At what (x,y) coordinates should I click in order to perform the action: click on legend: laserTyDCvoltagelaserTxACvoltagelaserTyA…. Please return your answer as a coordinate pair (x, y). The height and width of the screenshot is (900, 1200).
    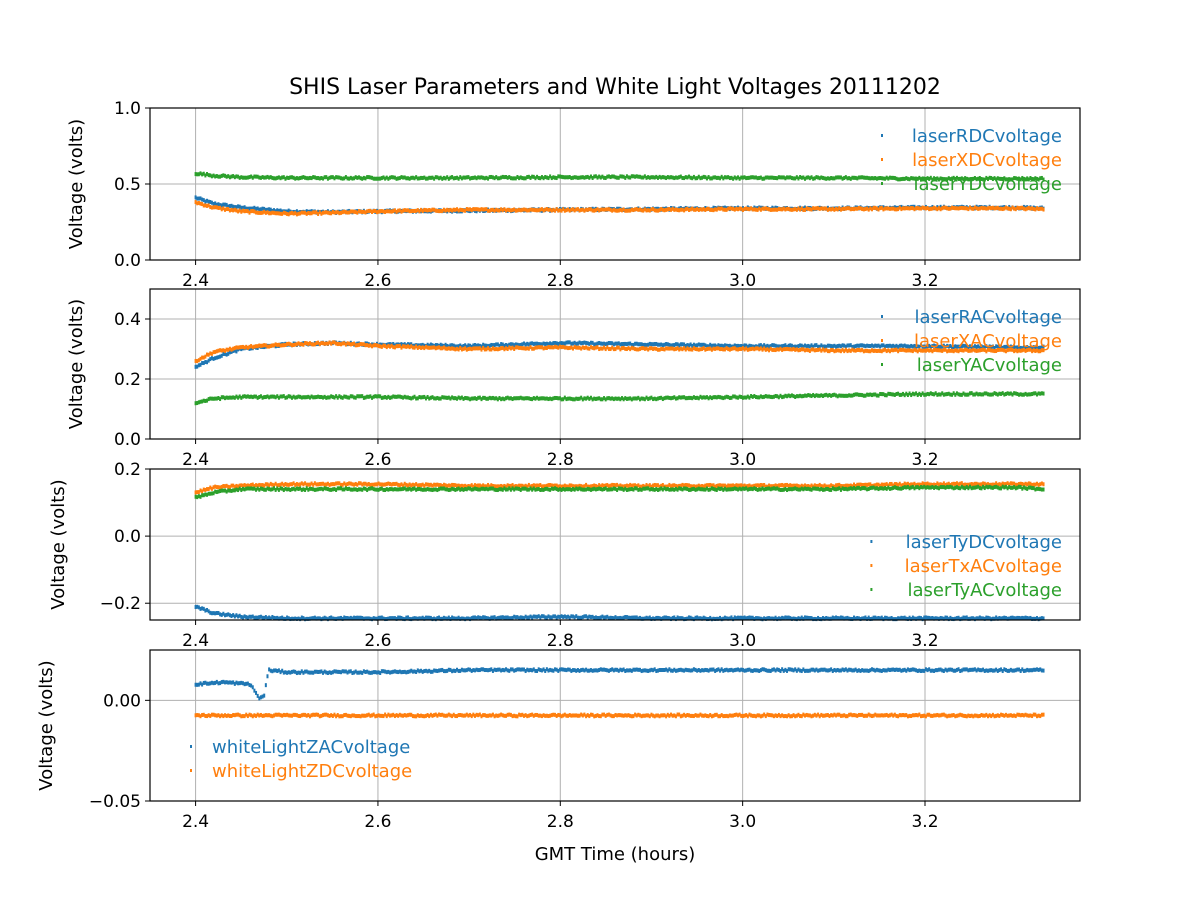
    Looking at the image, I should click on (966, 566).